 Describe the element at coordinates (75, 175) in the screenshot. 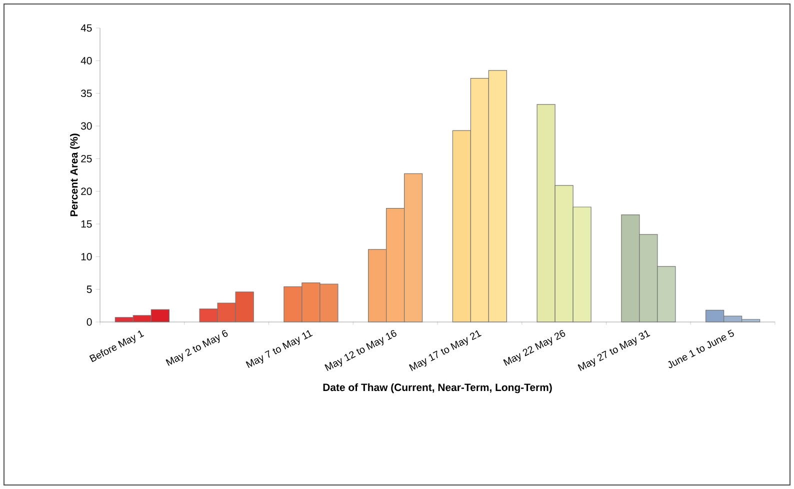

I see `y-axis-title: Percent Area (%)` at that location.